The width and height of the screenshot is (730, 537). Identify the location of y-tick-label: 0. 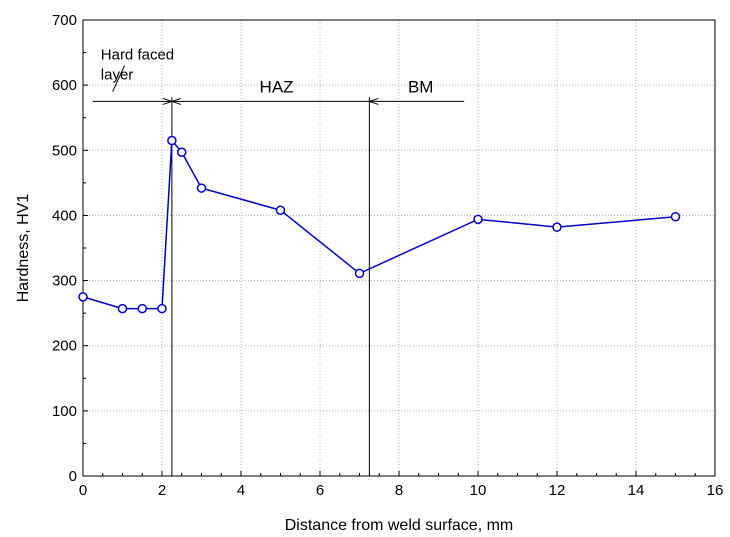
(73, 476).